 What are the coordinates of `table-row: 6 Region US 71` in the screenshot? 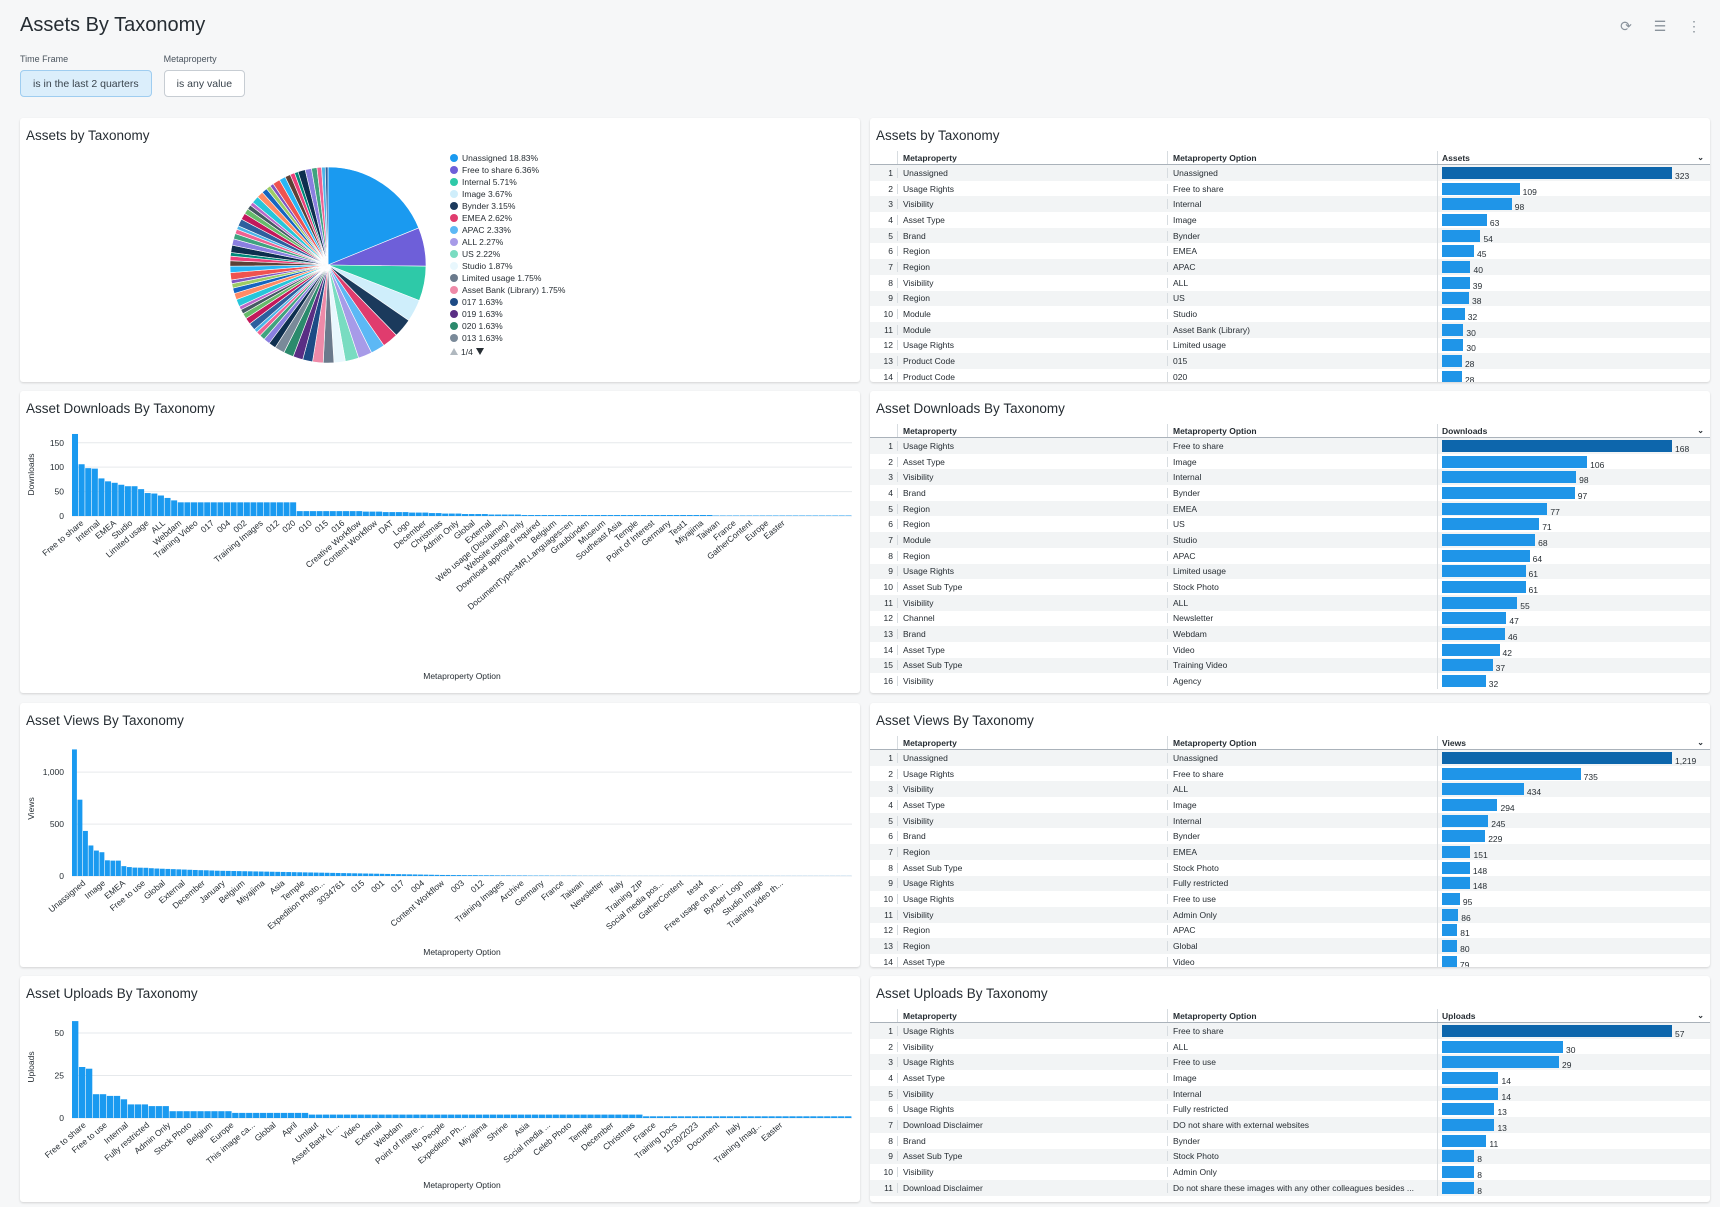 It's located at (1290, 524).